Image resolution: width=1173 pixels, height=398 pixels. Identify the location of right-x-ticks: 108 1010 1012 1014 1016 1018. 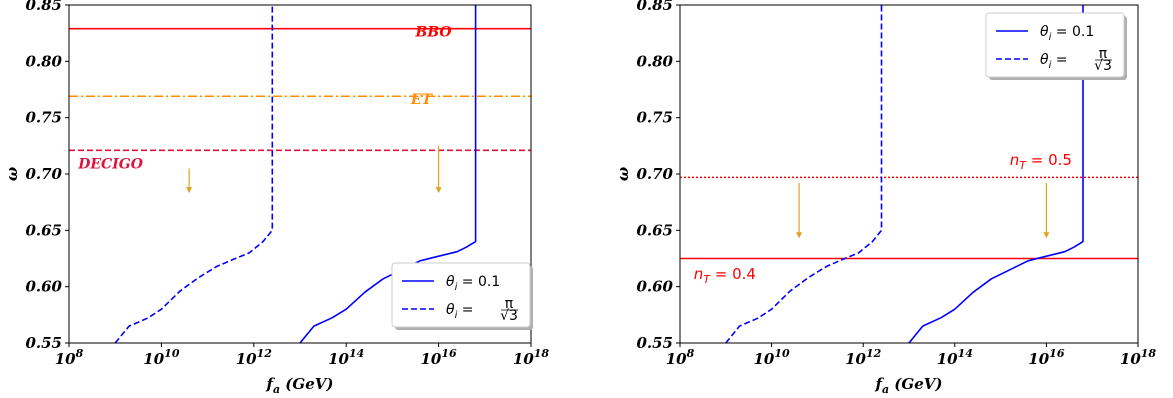
(911, 355).